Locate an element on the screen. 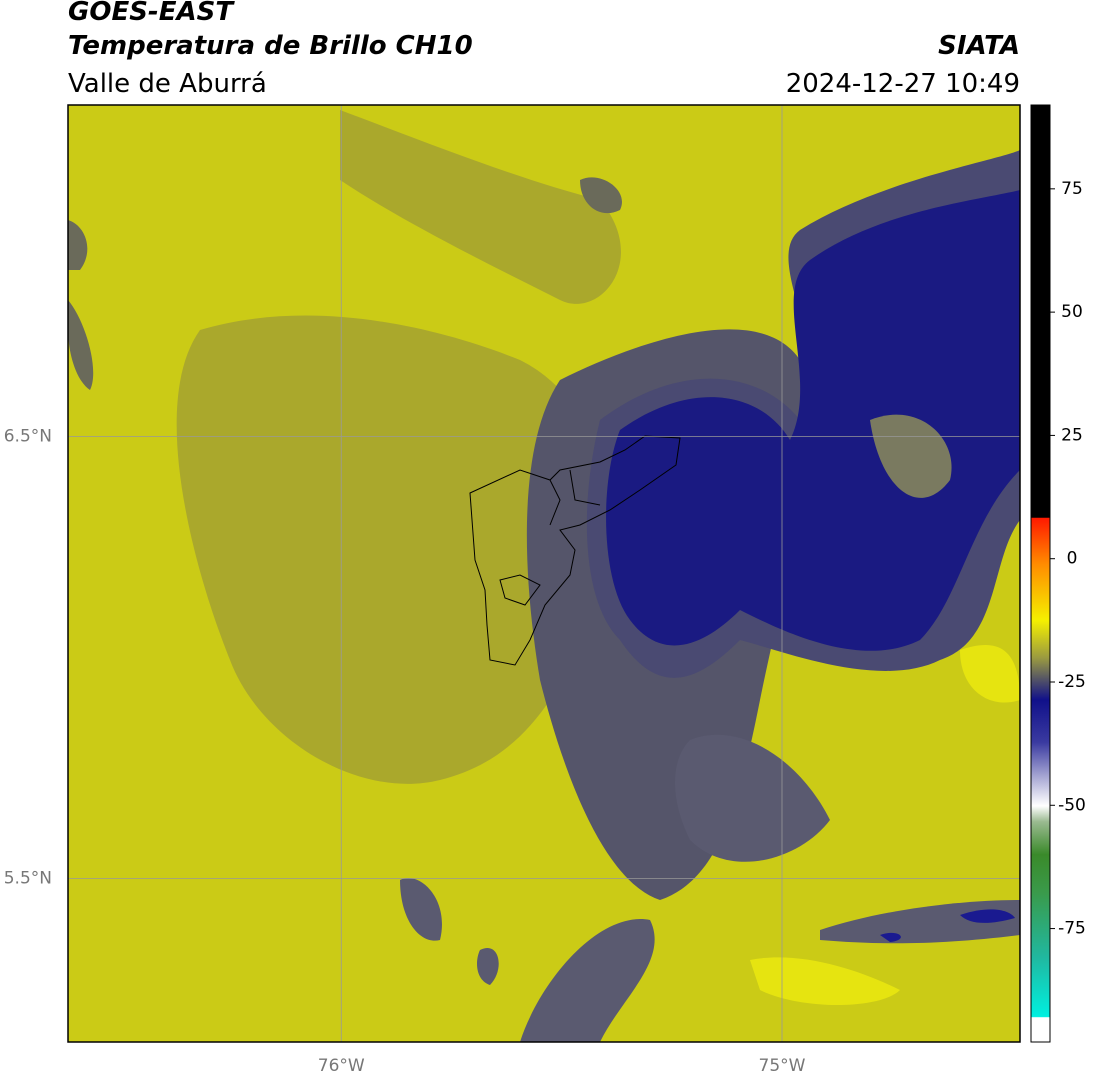  title: GOES-EAST is located at coordinates (151, 13).